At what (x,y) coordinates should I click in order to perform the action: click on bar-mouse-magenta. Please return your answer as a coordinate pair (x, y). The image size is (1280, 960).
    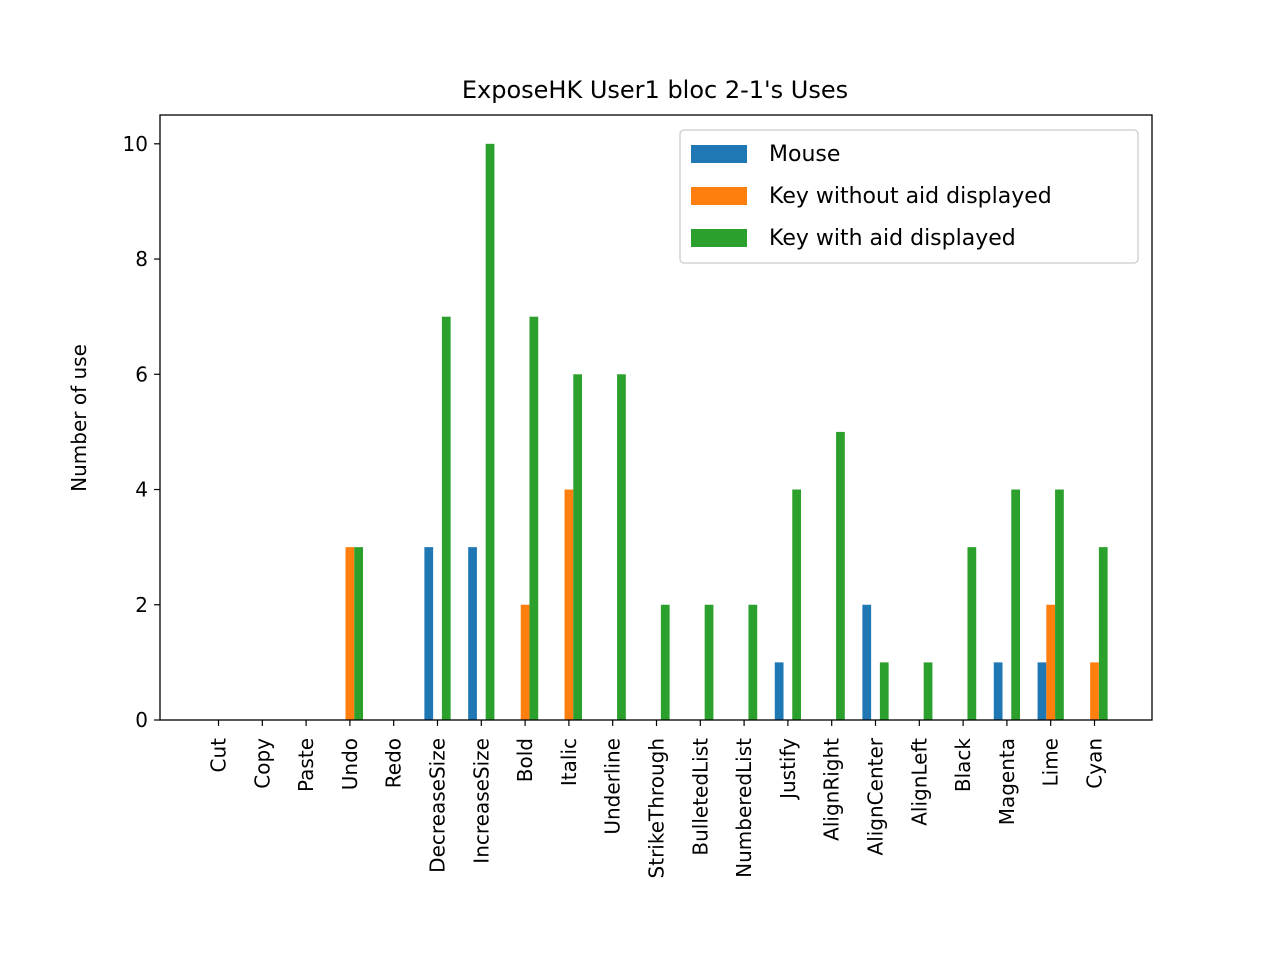
    Looking at the image, I should click on (998, 691).